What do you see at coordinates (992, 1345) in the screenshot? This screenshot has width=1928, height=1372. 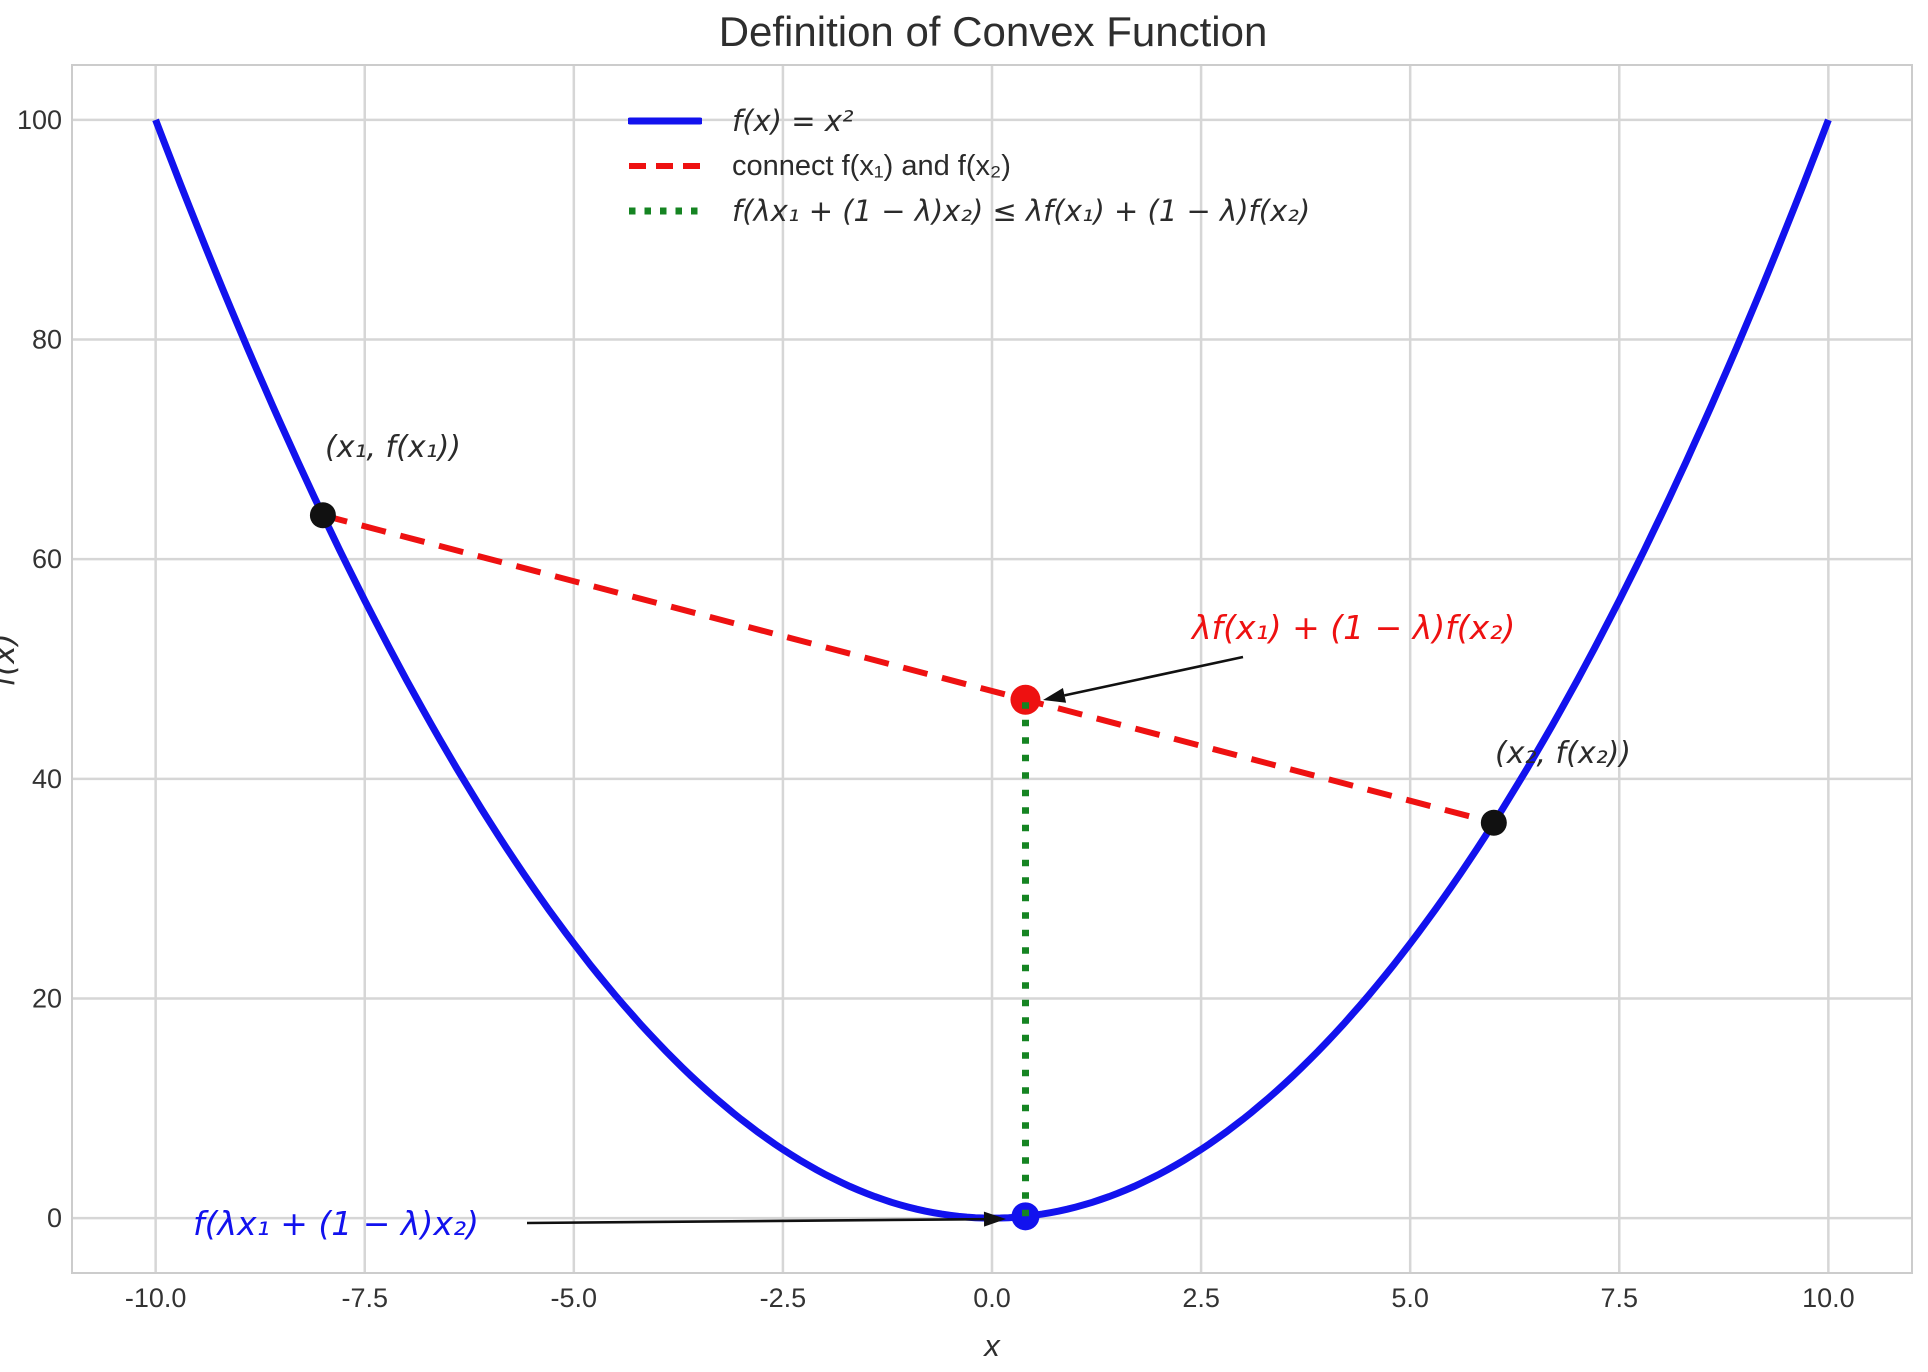 I see `x-axis-label: x` at bounding box center [992, 1345].